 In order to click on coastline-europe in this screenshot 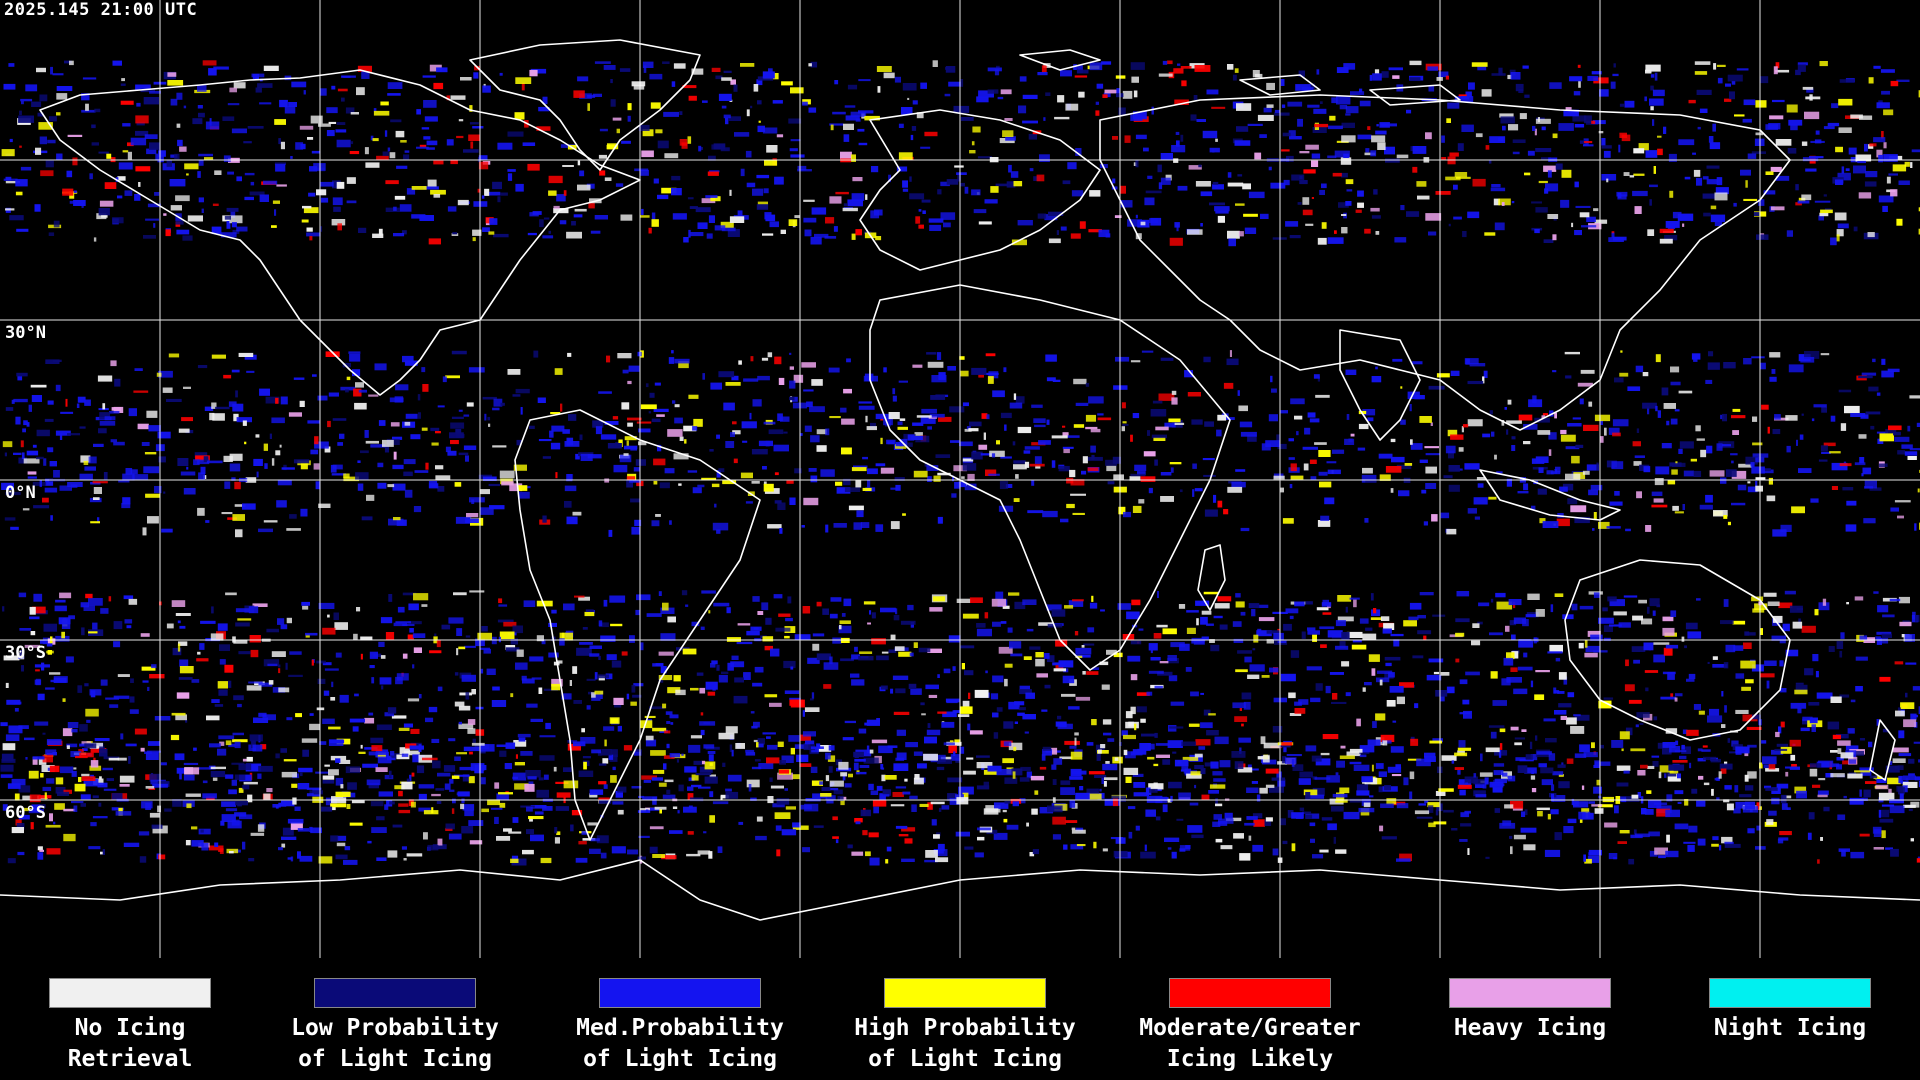, I will do `click(980, 190)`.